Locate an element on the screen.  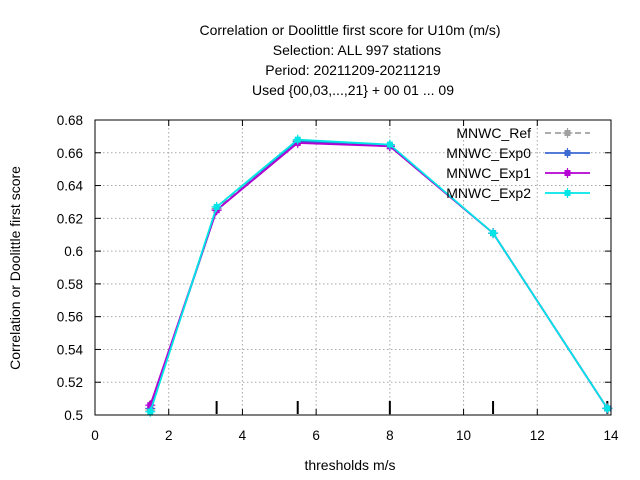
x-tick-label: 10 is located at coordinates (463, 435).